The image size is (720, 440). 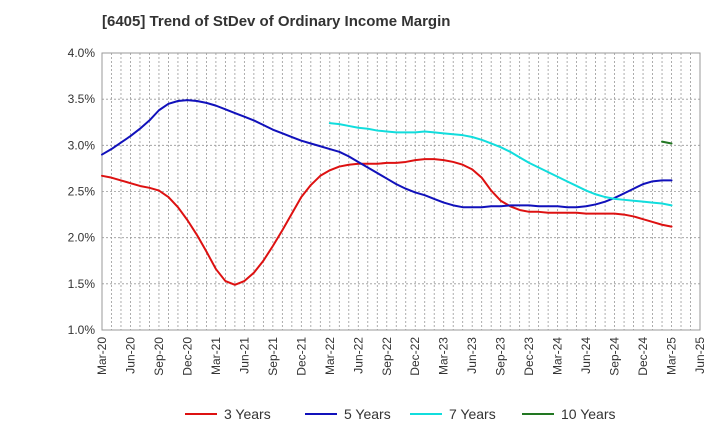 What do you see at coordinates (472, 355) in the screenshot?
I see `x-tick-label: Jun-23` at bounding box center [472, 355].